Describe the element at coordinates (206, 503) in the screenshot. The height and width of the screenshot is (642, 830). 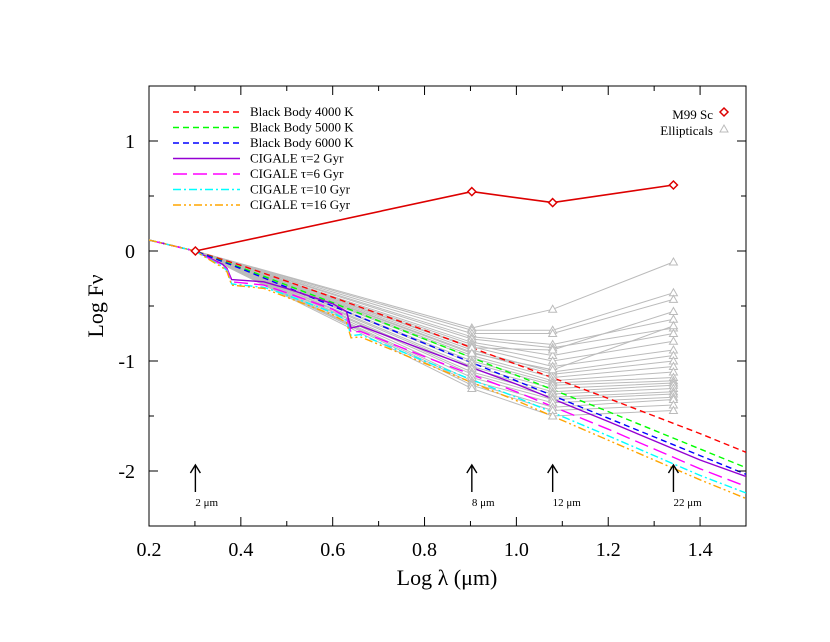
I see `wavelength-label: 2 μm` at that location.